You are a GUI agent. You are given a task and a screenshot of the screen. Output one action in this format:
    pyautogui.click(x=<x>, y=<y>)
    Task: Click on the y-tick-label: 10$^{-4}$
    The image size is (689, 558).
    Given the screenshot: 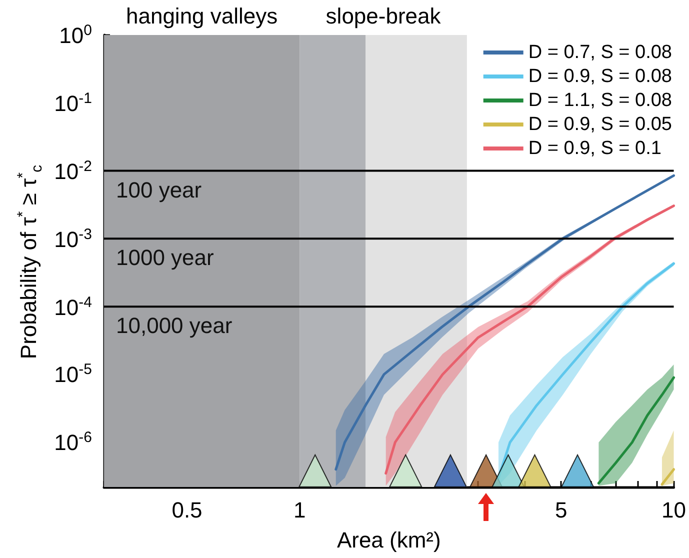 What is the action you would take?
    pyautogui.click(x=73, y=306)
    